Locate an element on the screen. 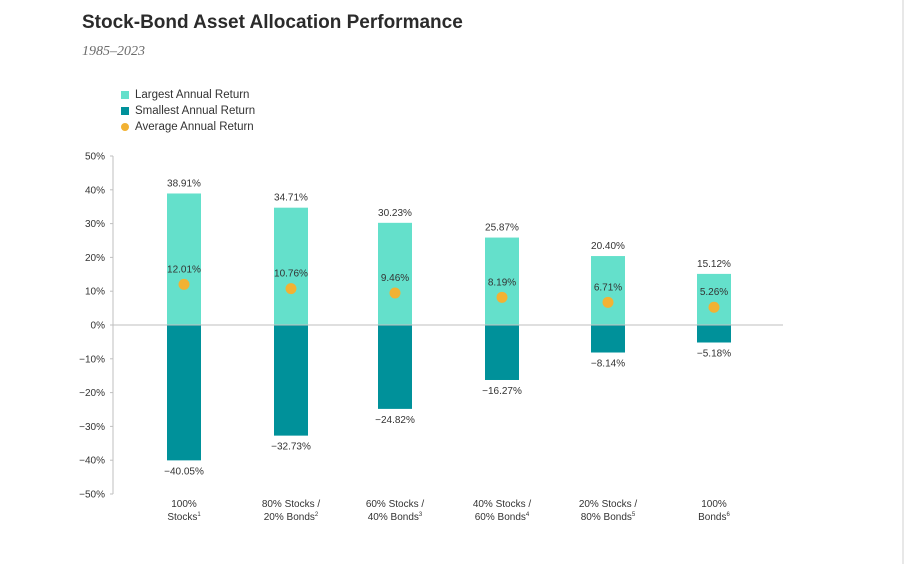 The height and width of the screenshot is (564, 904). legend-swatch-largest is located at coordinates (125, 95).